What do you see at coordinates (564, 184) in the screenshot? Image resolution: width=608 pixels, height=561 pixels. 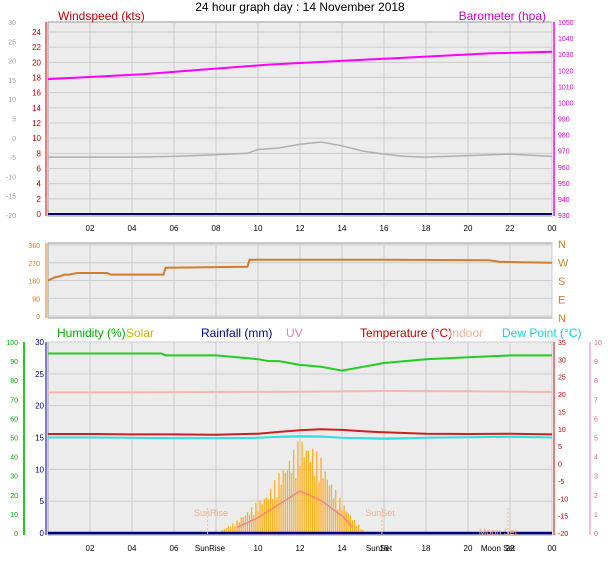 I see `barometer-tick-label: 950` at bounding box center [564, 184].